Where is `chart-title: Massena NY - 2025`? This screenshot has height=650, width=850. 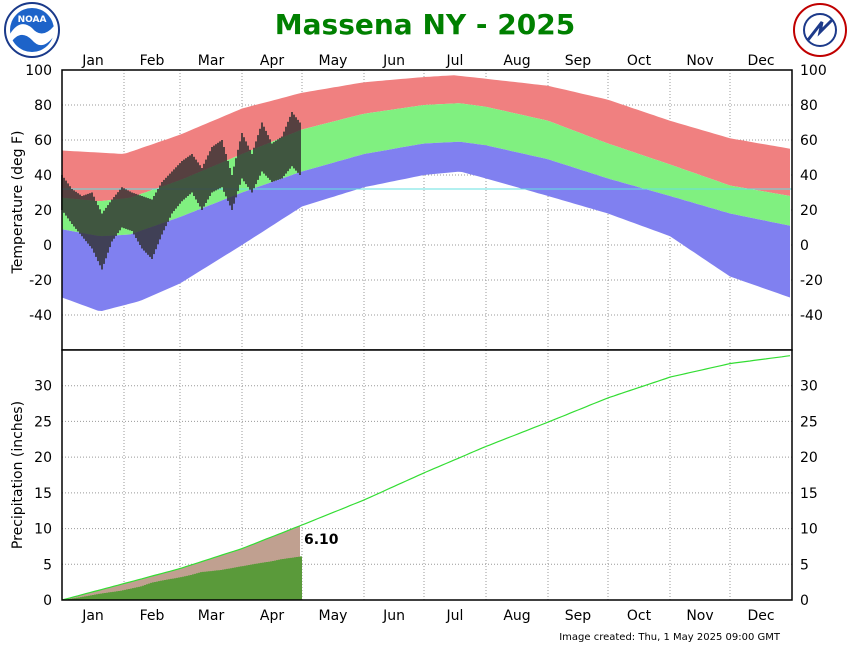 chart-title: Massena NY - 2025 is located at coordinates (425, 24).